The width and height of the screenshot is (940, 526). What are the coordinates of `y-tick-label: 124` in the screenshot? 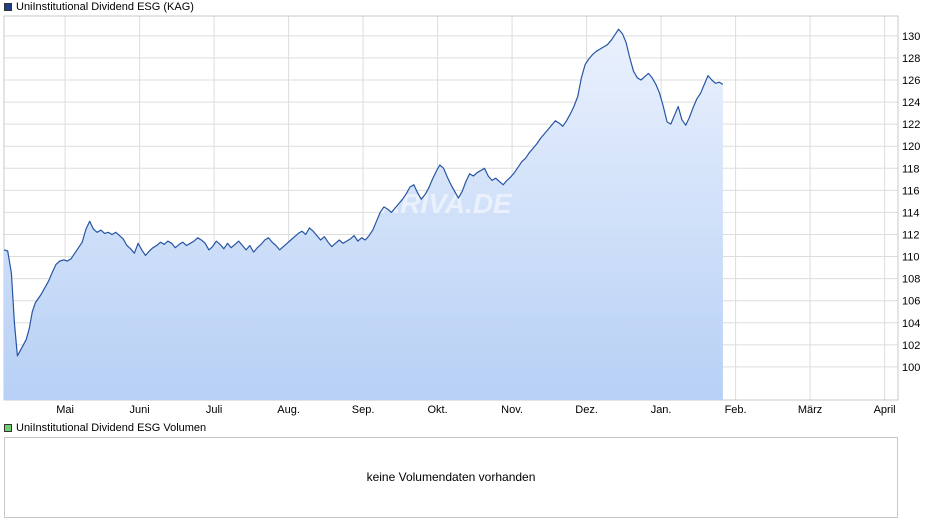 It's located at (911, 103).